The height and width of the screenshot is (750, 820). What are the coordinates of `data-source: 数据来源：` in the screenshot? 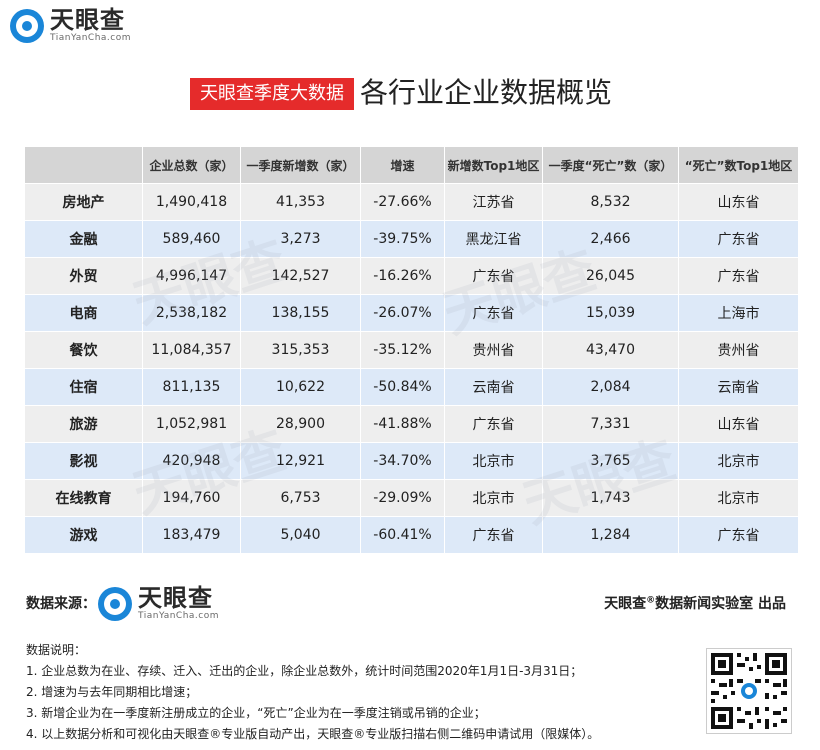 It's located at (61, 603).